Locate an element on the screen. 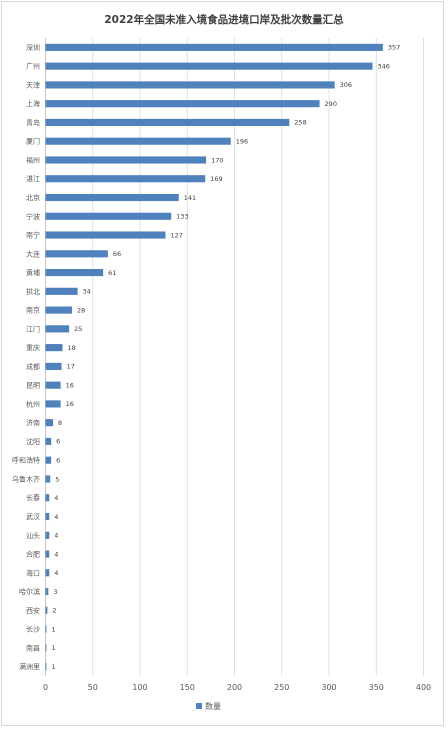 The image size is (448, 730). data-label: 18 is located at coordinates (72, 348).